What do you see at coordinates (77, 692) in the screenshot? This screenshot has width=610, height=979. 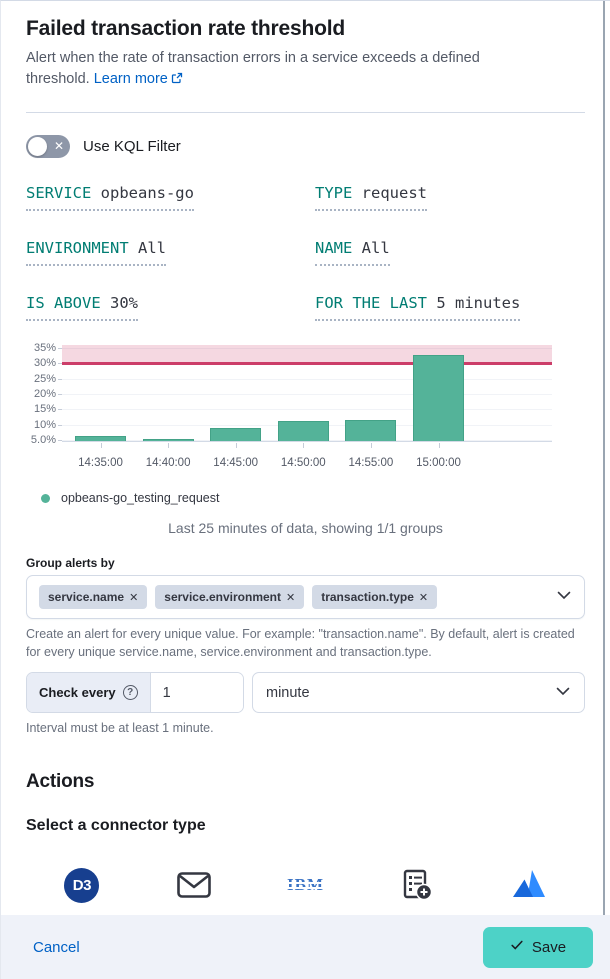 I see `check-every-label: Check every` at bounding box center [77, 692].